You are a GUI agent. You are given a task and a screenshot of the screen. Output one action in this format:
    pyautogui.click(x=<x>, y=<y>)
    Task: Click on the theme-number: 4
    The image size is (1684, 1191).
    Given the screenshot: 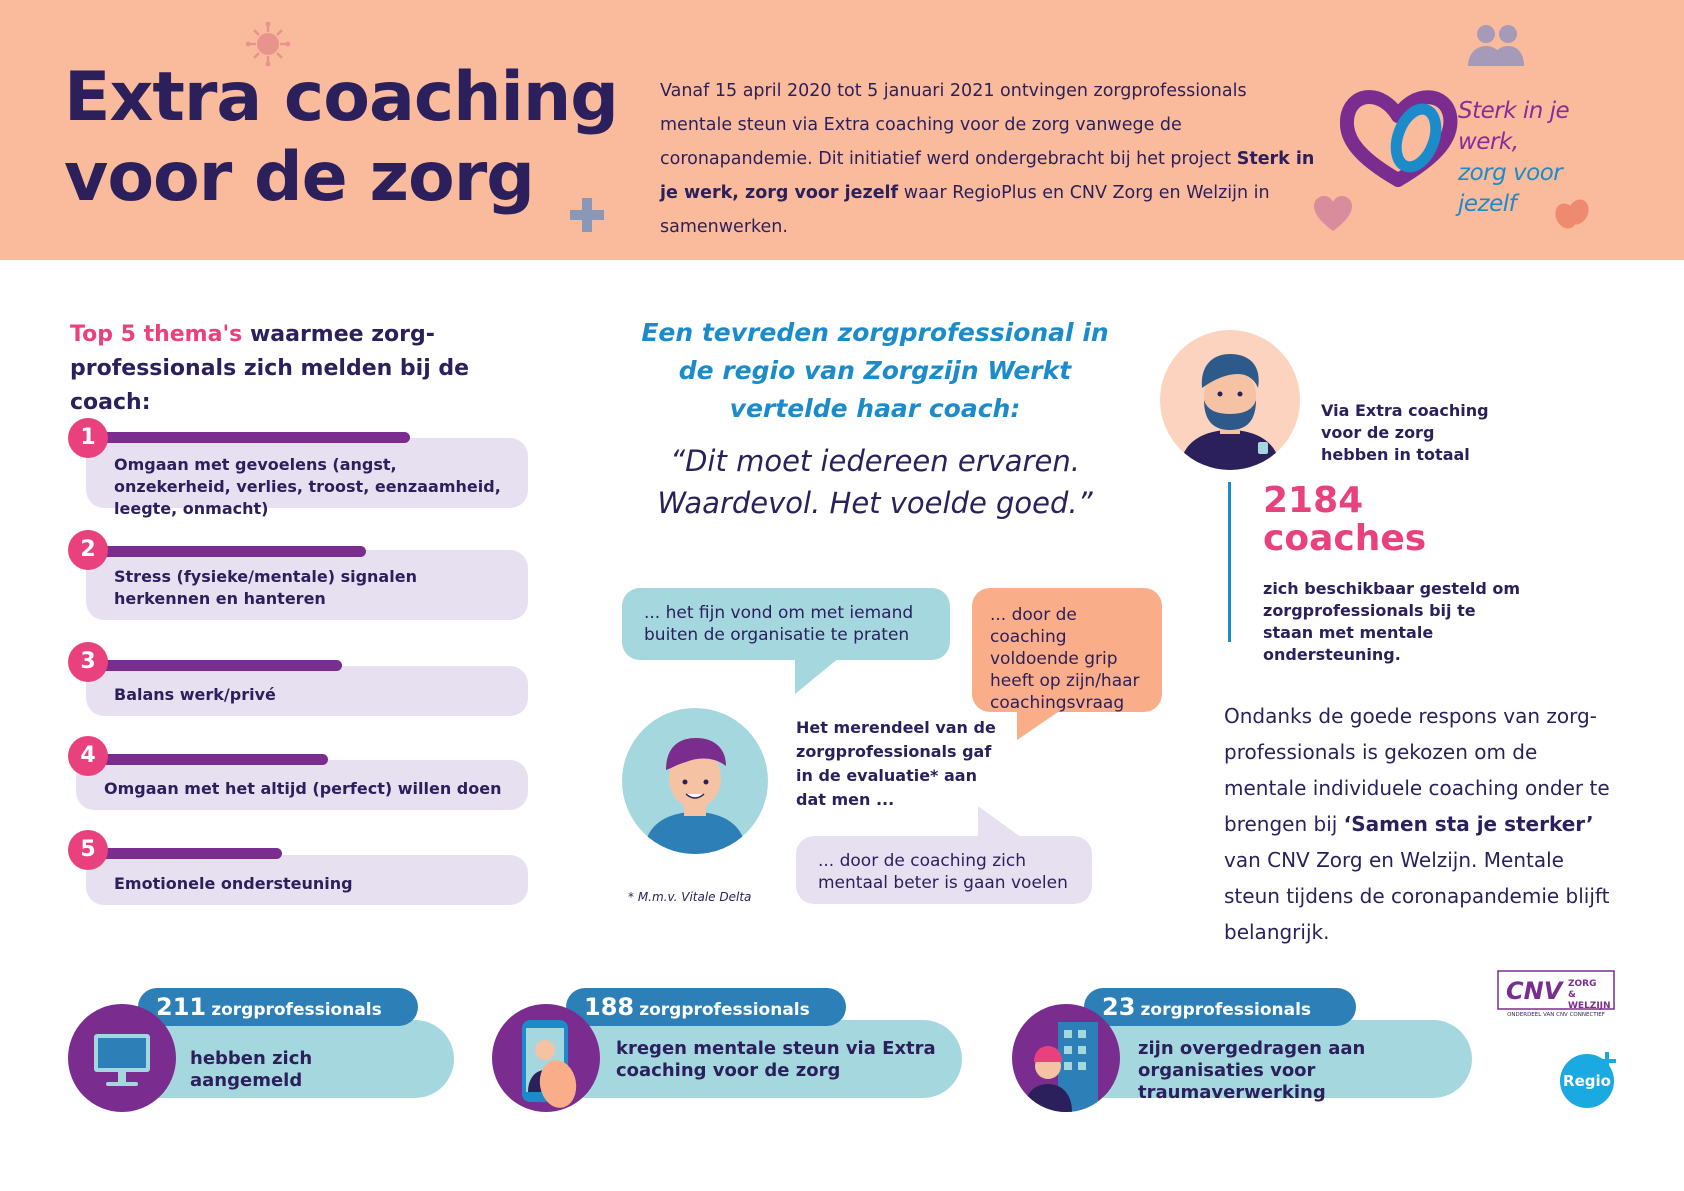 What is the action you would take?
    pyautogui.click(x=88, y=756)
    